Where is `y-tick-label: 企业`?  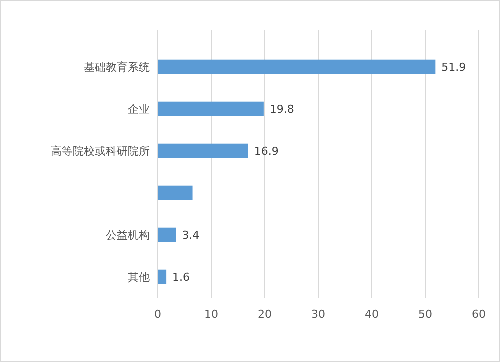
y-tick-label: 企业 is located at coordinates (139, 109).